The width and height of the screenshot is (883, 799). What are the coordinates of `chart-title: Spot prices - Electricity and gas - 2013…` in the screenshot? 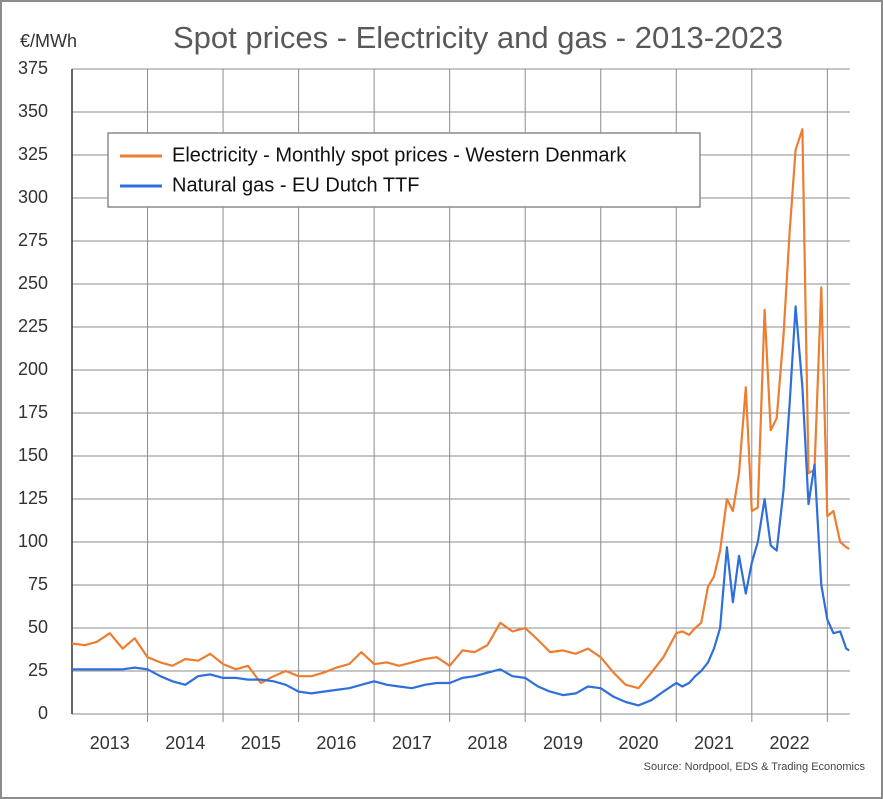 It's located at (478, 37).